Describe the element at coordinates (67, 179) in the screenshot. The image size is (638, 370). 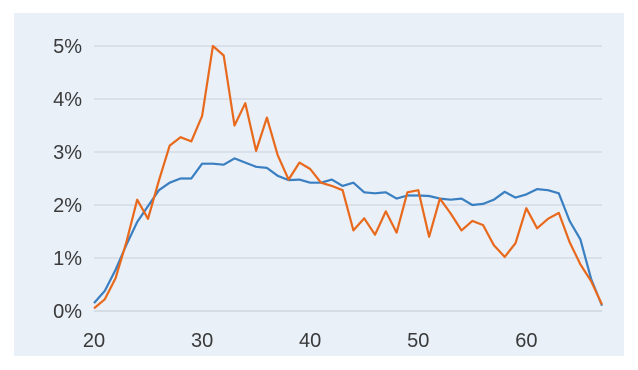
I see `y-axis-tick-labels: 0% 1% 2% 3% 4% 5%` at that location.